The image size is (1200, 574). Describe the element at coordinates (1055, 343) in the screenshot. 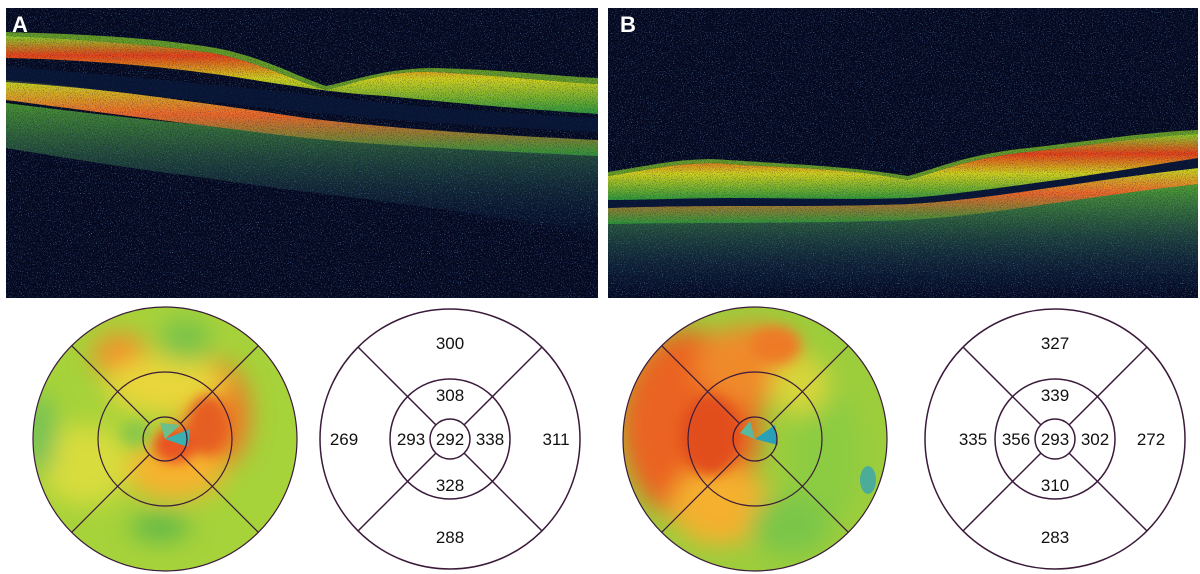

I see `etdrs-superior-outer-b: 327` at that location.